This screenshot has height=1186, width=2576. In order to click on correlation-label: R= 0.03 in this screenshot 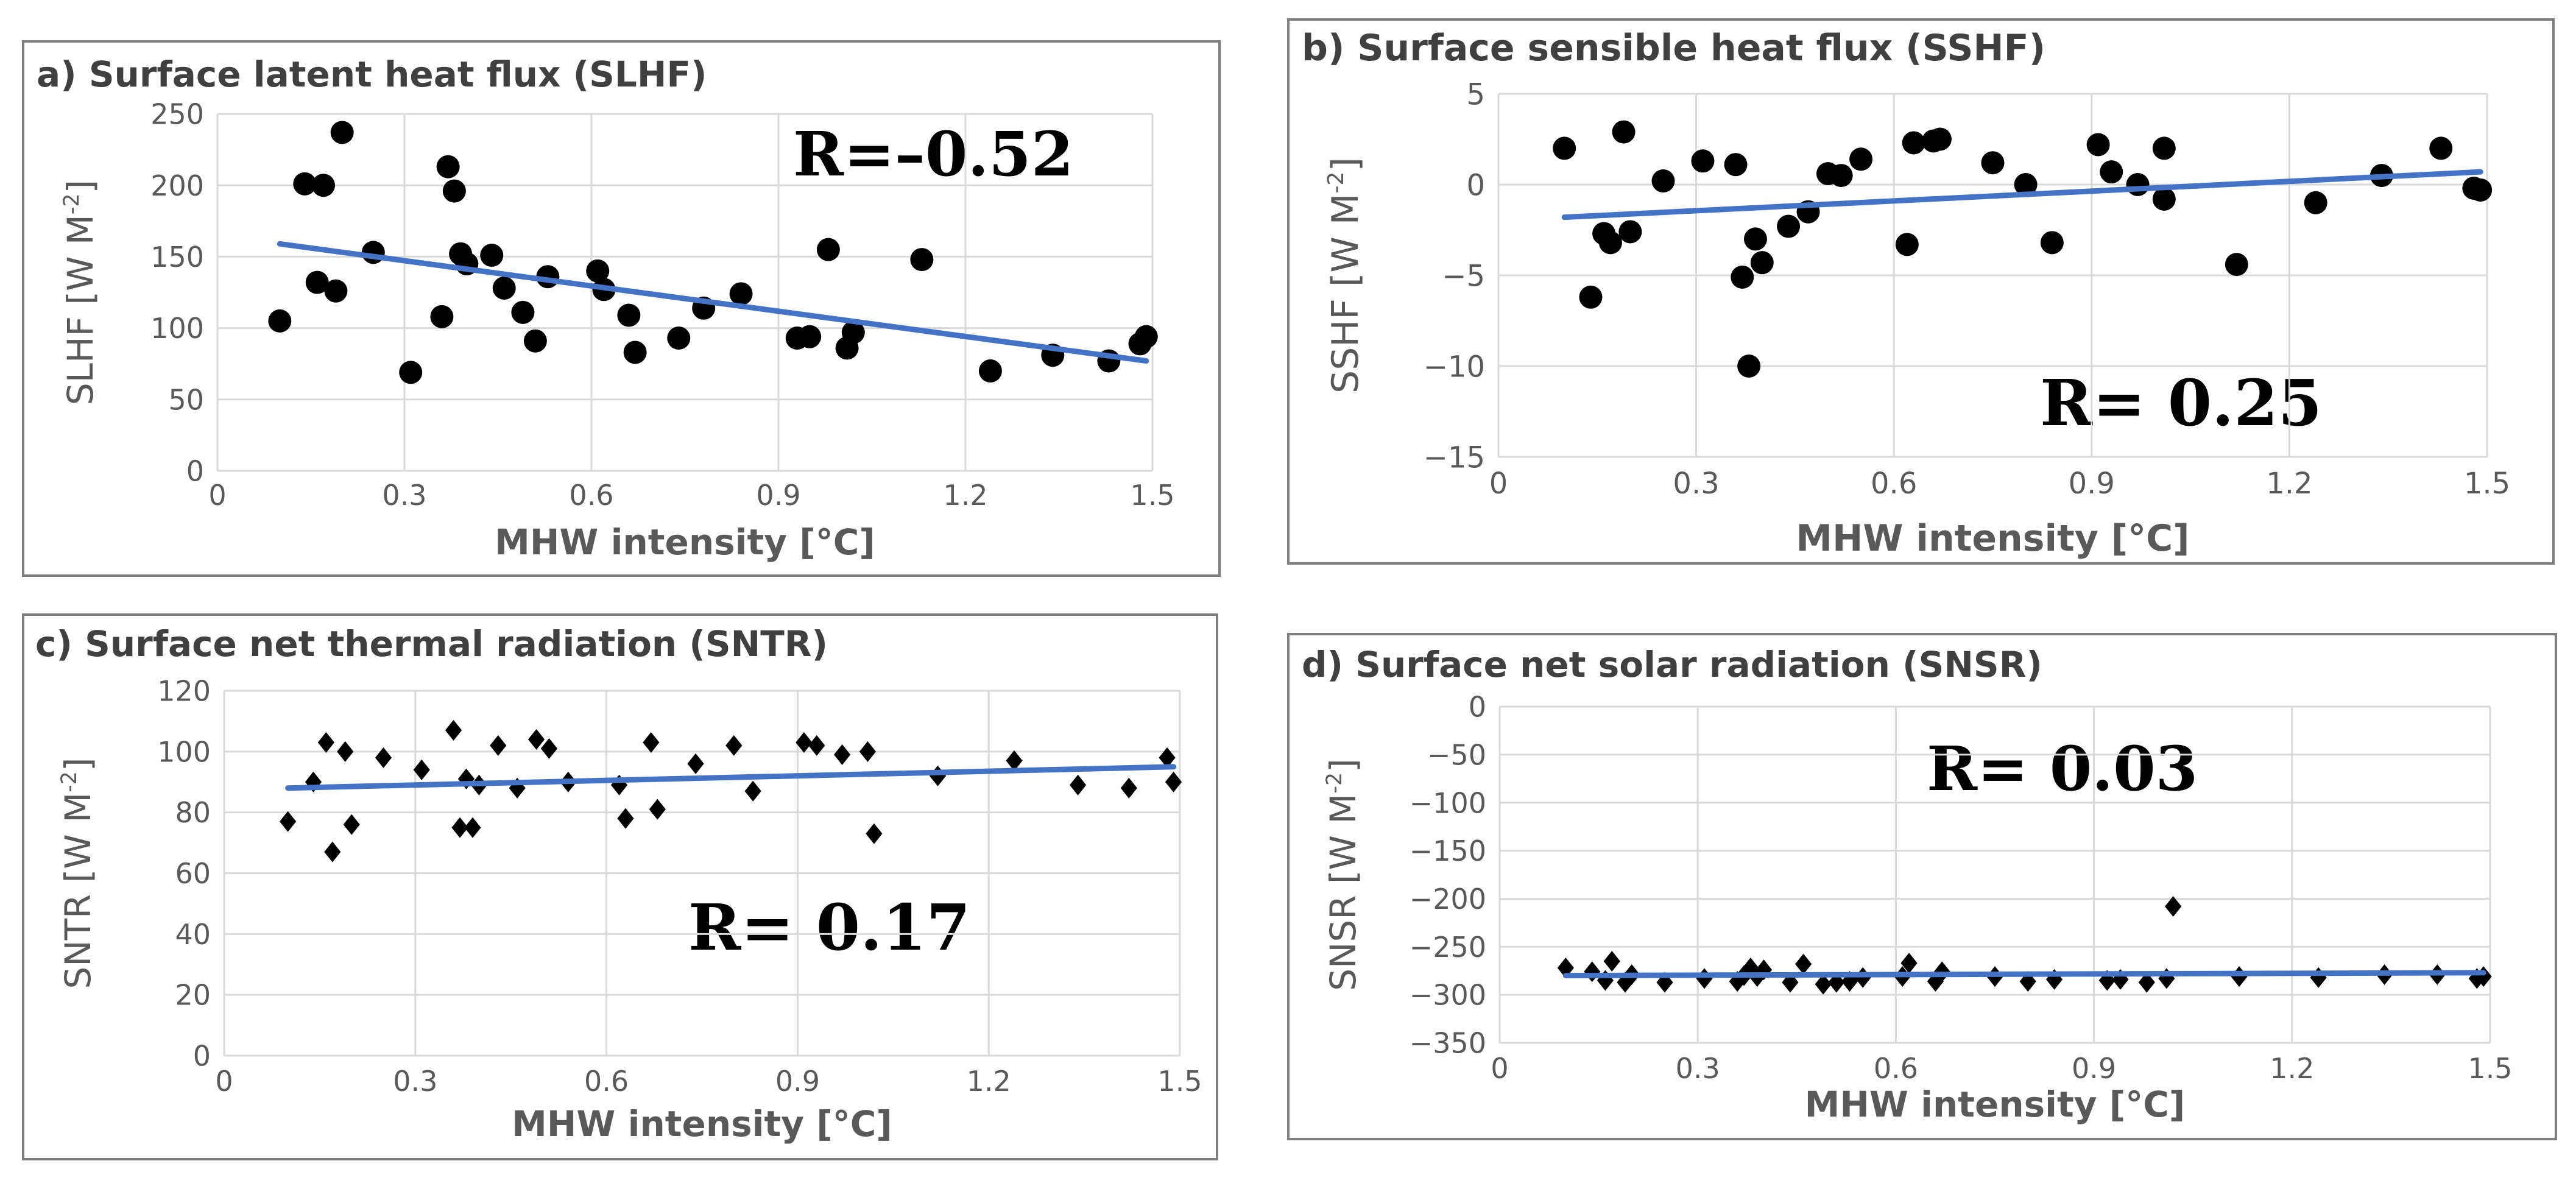, I will do `click(2062, 769)`.